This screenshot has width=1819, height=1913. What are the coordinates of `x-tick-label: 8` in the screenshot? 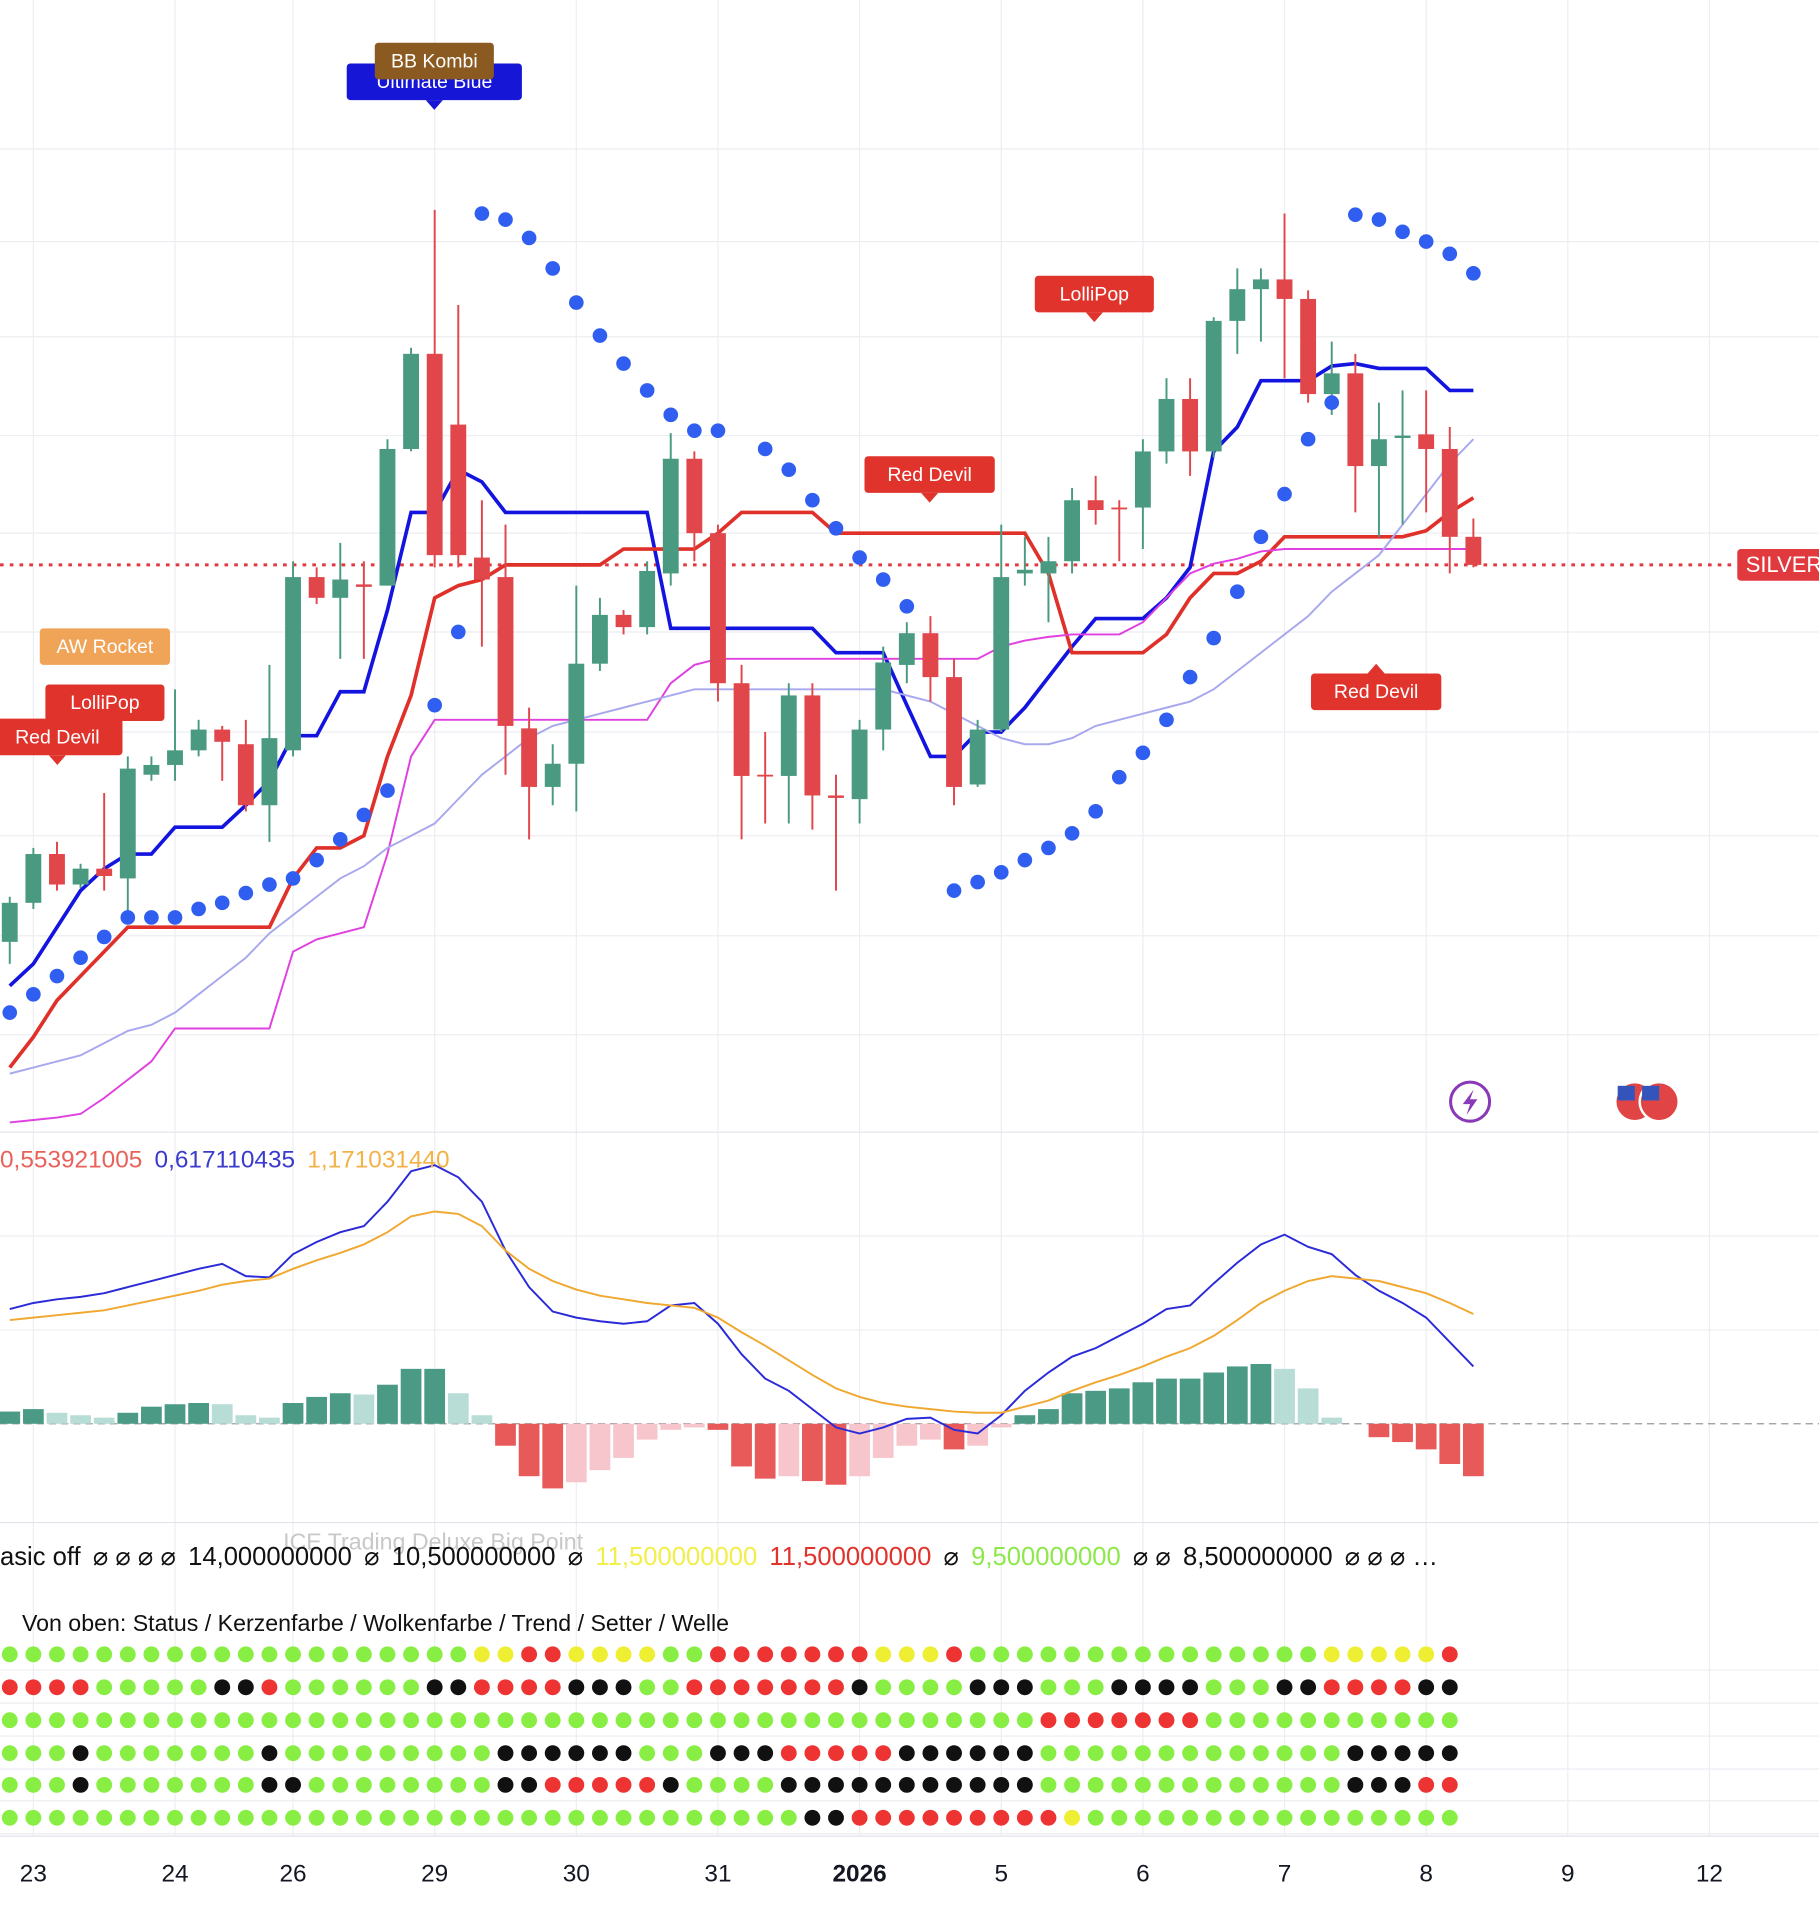 It's located at (1426, 1874).